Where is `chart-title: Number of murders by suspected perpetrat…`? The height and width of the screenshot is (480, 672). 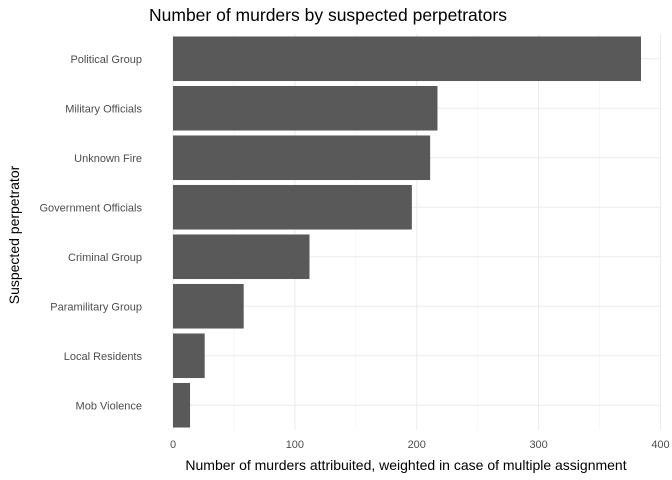 chart-title: Number of murders by suspected perpetrat… is located at coordinates (328, 15).